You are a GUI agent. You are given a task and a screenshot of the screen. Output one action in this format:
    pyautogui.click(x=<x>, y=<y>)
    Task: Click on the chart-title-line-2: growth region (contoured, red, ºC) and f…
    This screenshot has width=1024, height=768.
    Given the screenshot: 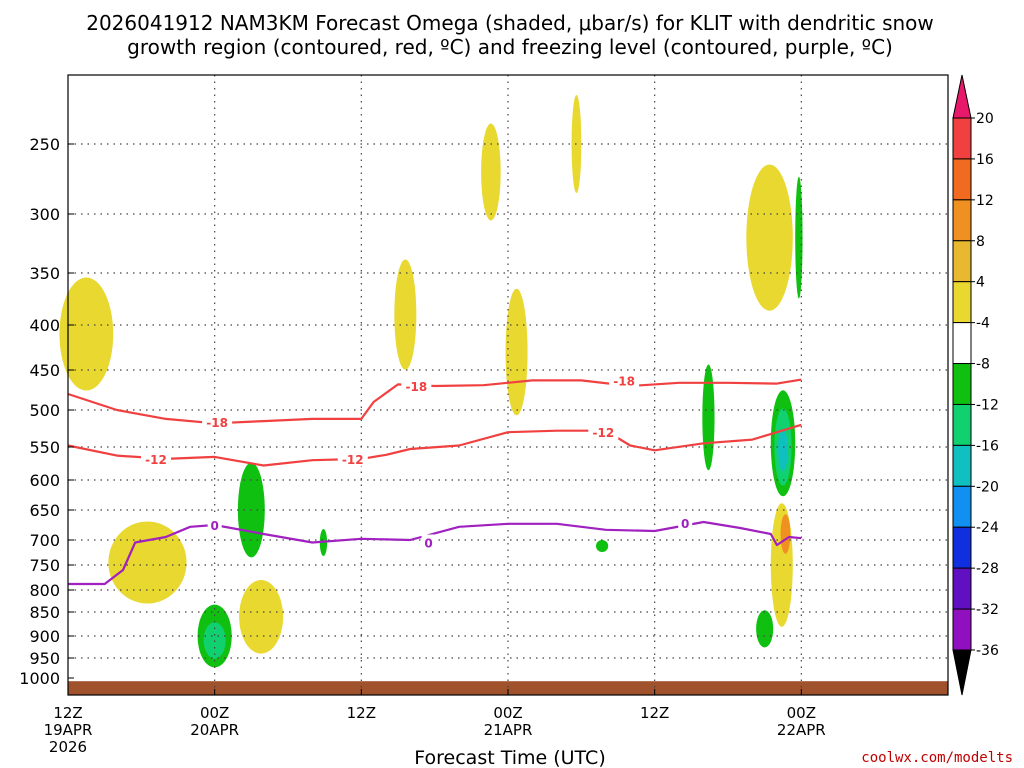 What is the action you would take?
    pyautogui.click(x=510, y=47)
    